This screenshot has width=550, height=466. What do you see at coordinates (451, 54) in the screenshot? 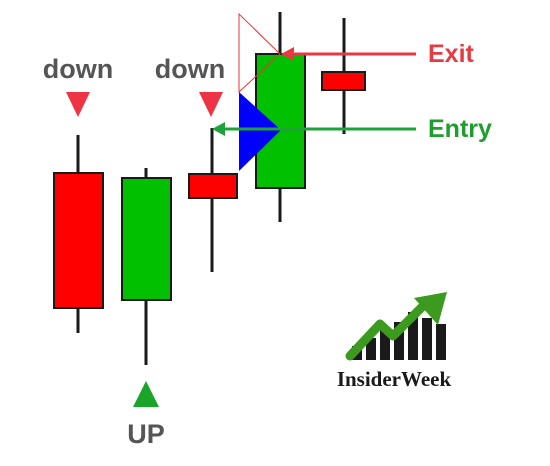
I see `exit-label: Exit` at bounding box center [451, 54].